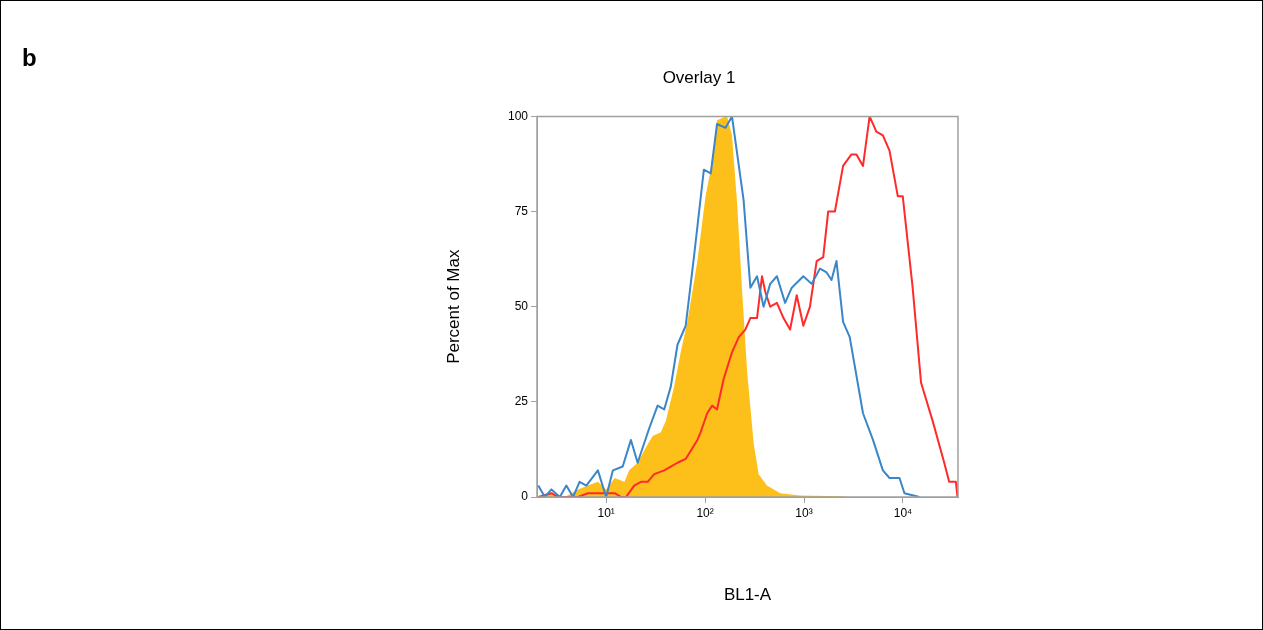 This screenshot has width=1263, height=630. What do you see at coordinates (525, 496) in the screenshot?
I see `y-tick-label: 0` at bounding box center [525, 496].